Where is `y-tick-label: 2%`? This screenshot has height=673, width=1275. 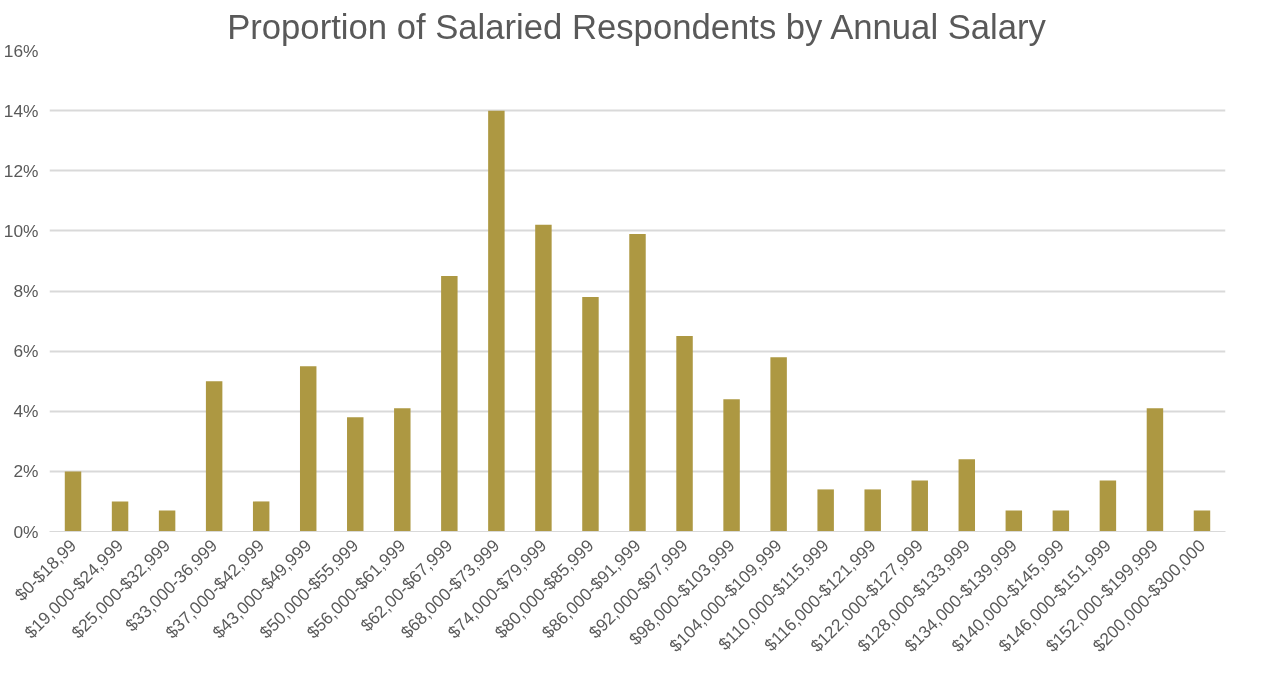
y-tick-label: 2% is located at coordinates (26, 471).